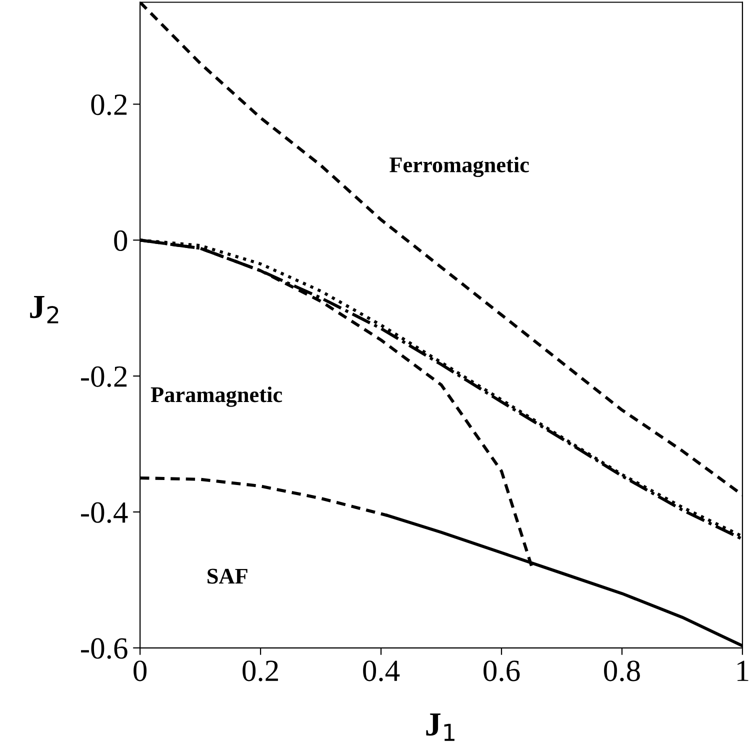 This screenshot has height=749, width=753. What do you see at coordinates (440, 727) in the screenshot?
I see `x-axis-title: J$_{1}$` at bounding box center [440, 727].